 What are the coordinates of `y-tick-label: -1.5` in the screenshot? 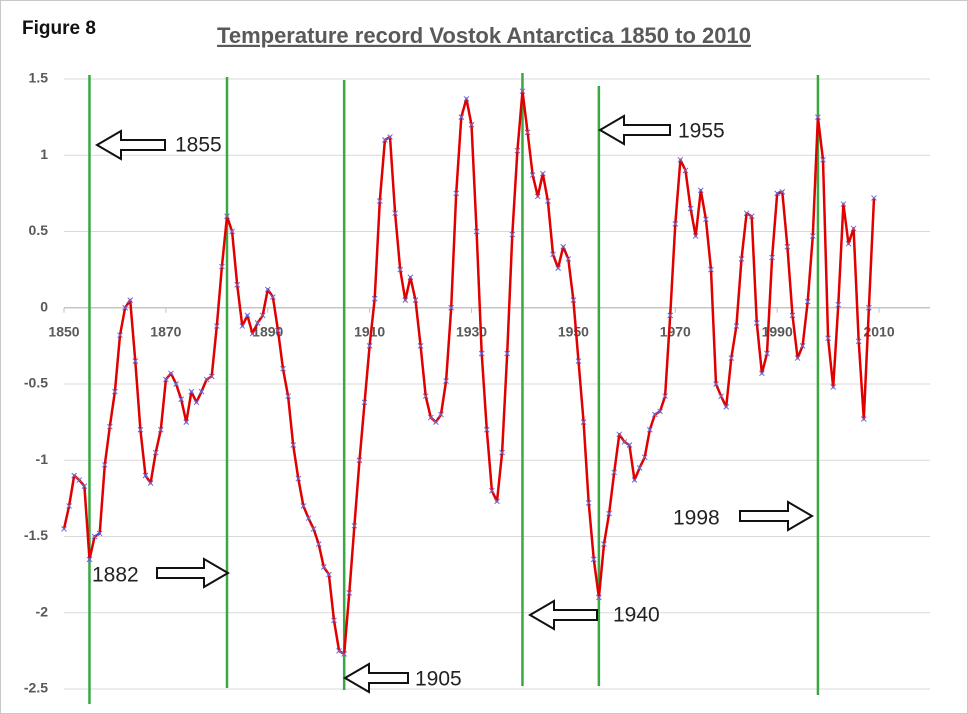 It's located at (36, 535).